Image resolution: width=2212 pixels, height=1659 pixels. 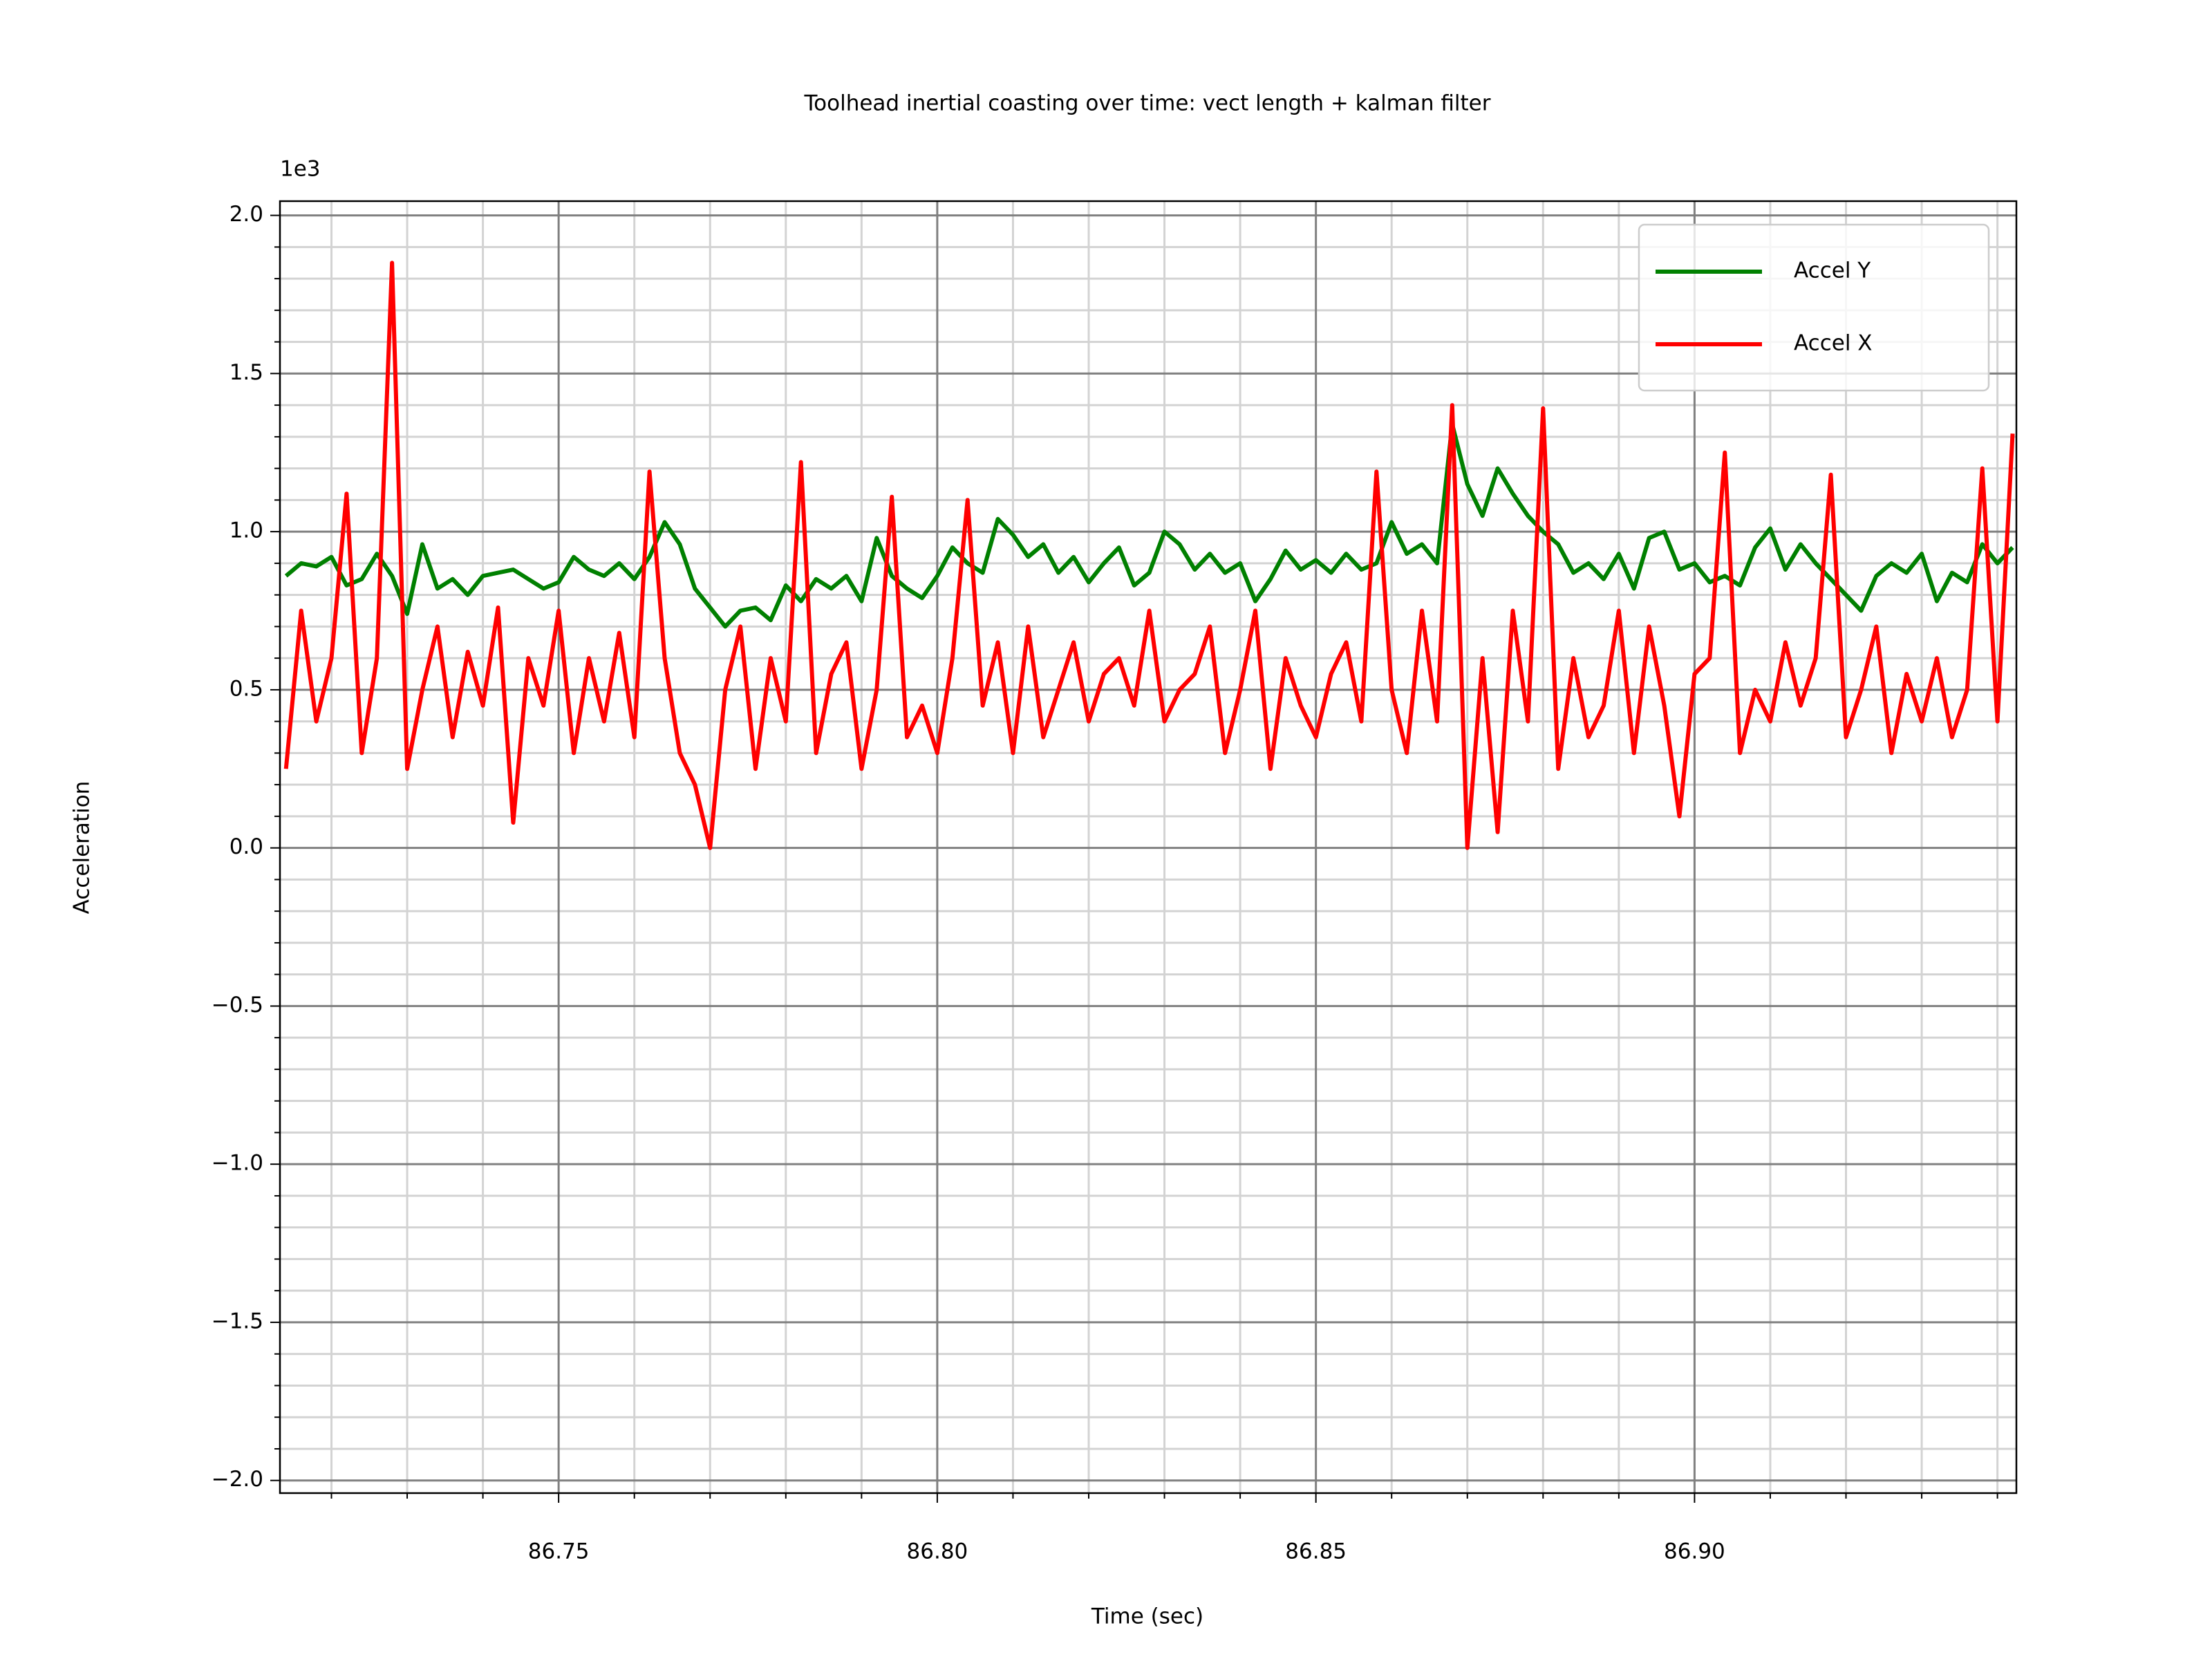 What do you see at coordinates (1834, 344) in the screenshot?
I see `legend-label: Accel X` at bounding box center [1834, 344].